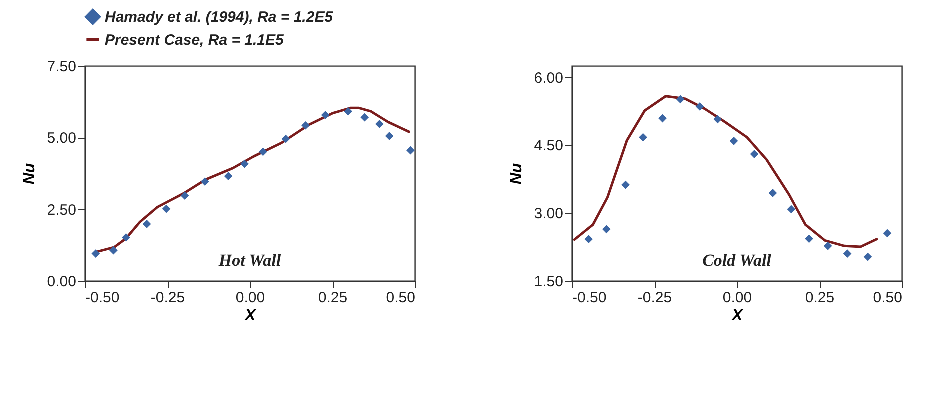 The width and height of the screenshot is (930, 400). Describe the element at coordinates (549, 78) in the screenshot. I see `y-tick-label: 6.00` at that location.